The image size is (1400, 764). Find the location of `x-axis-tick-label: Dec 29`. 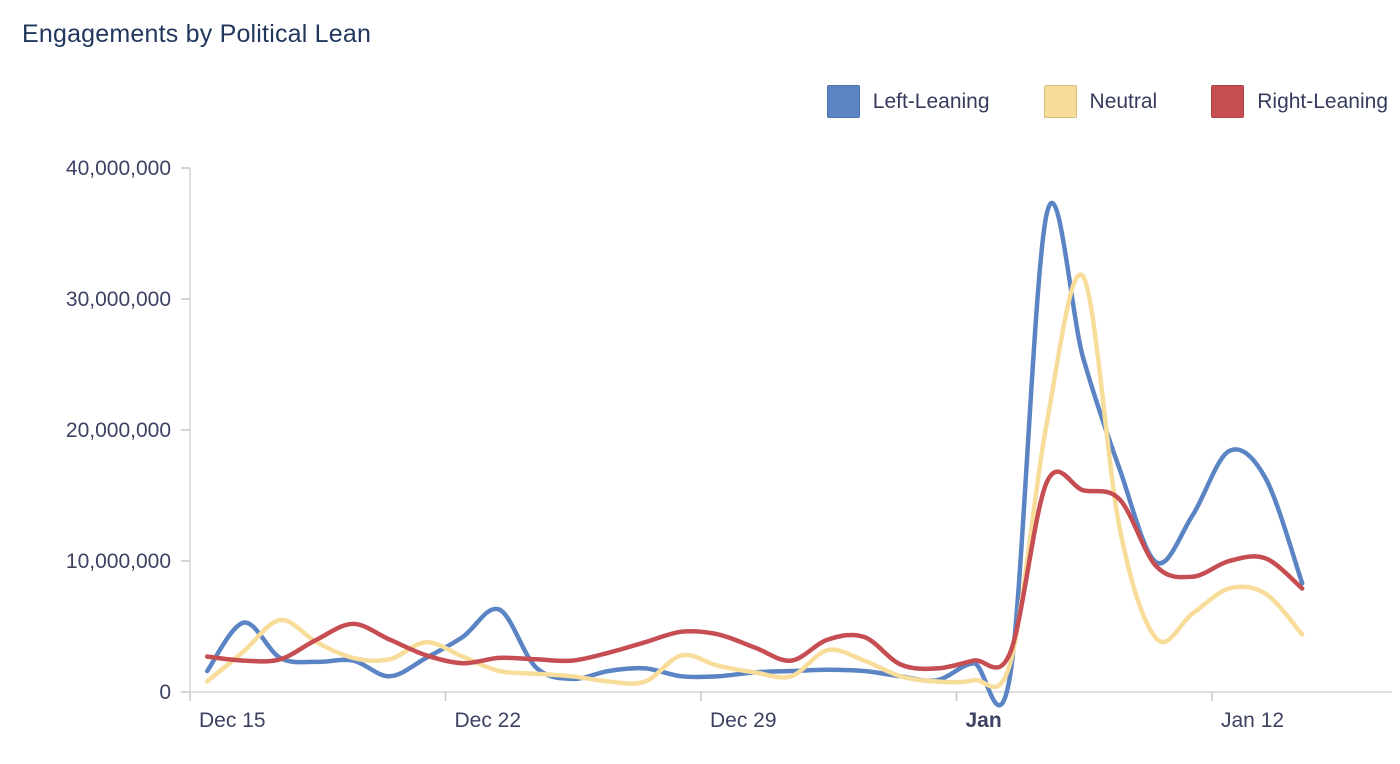

x-axis-tick-label: Dec 29 is located at coordinates (743, 720).